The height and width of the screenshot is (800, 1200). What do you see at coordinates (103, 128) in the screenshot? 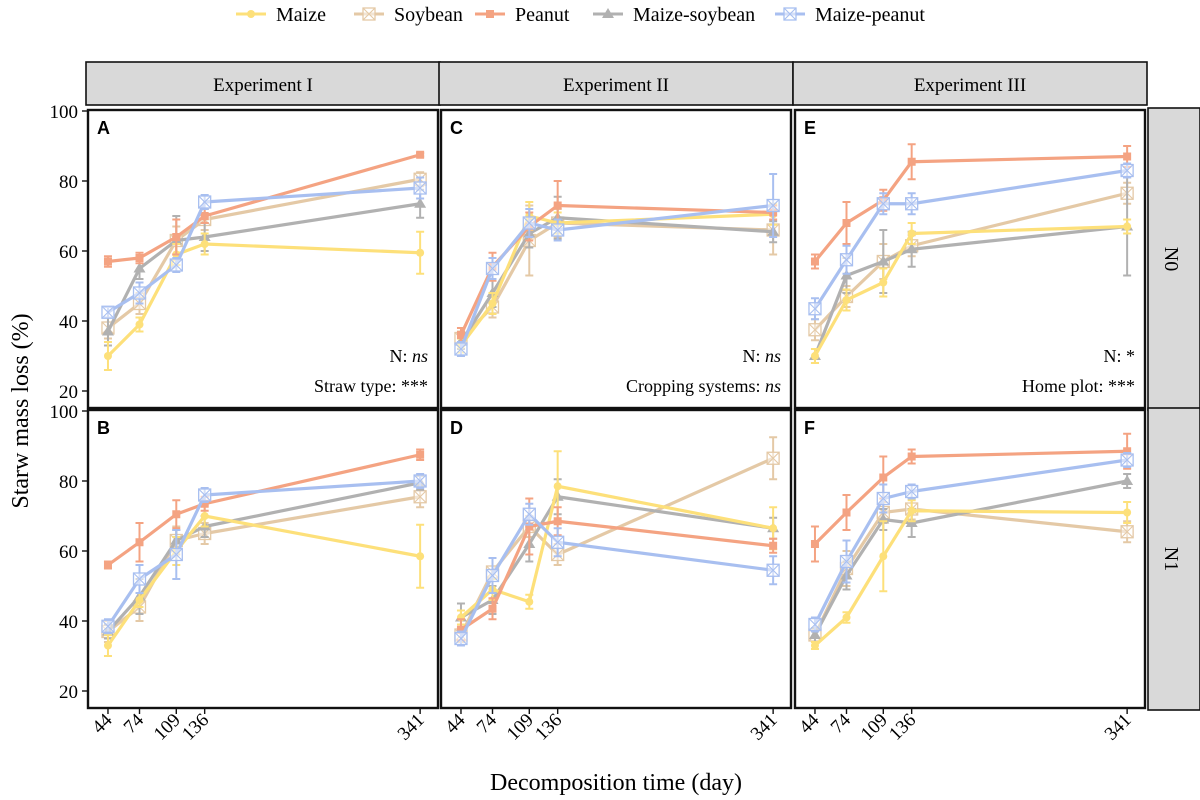
I see `panel-label: A` at bounding box center [103, 128].